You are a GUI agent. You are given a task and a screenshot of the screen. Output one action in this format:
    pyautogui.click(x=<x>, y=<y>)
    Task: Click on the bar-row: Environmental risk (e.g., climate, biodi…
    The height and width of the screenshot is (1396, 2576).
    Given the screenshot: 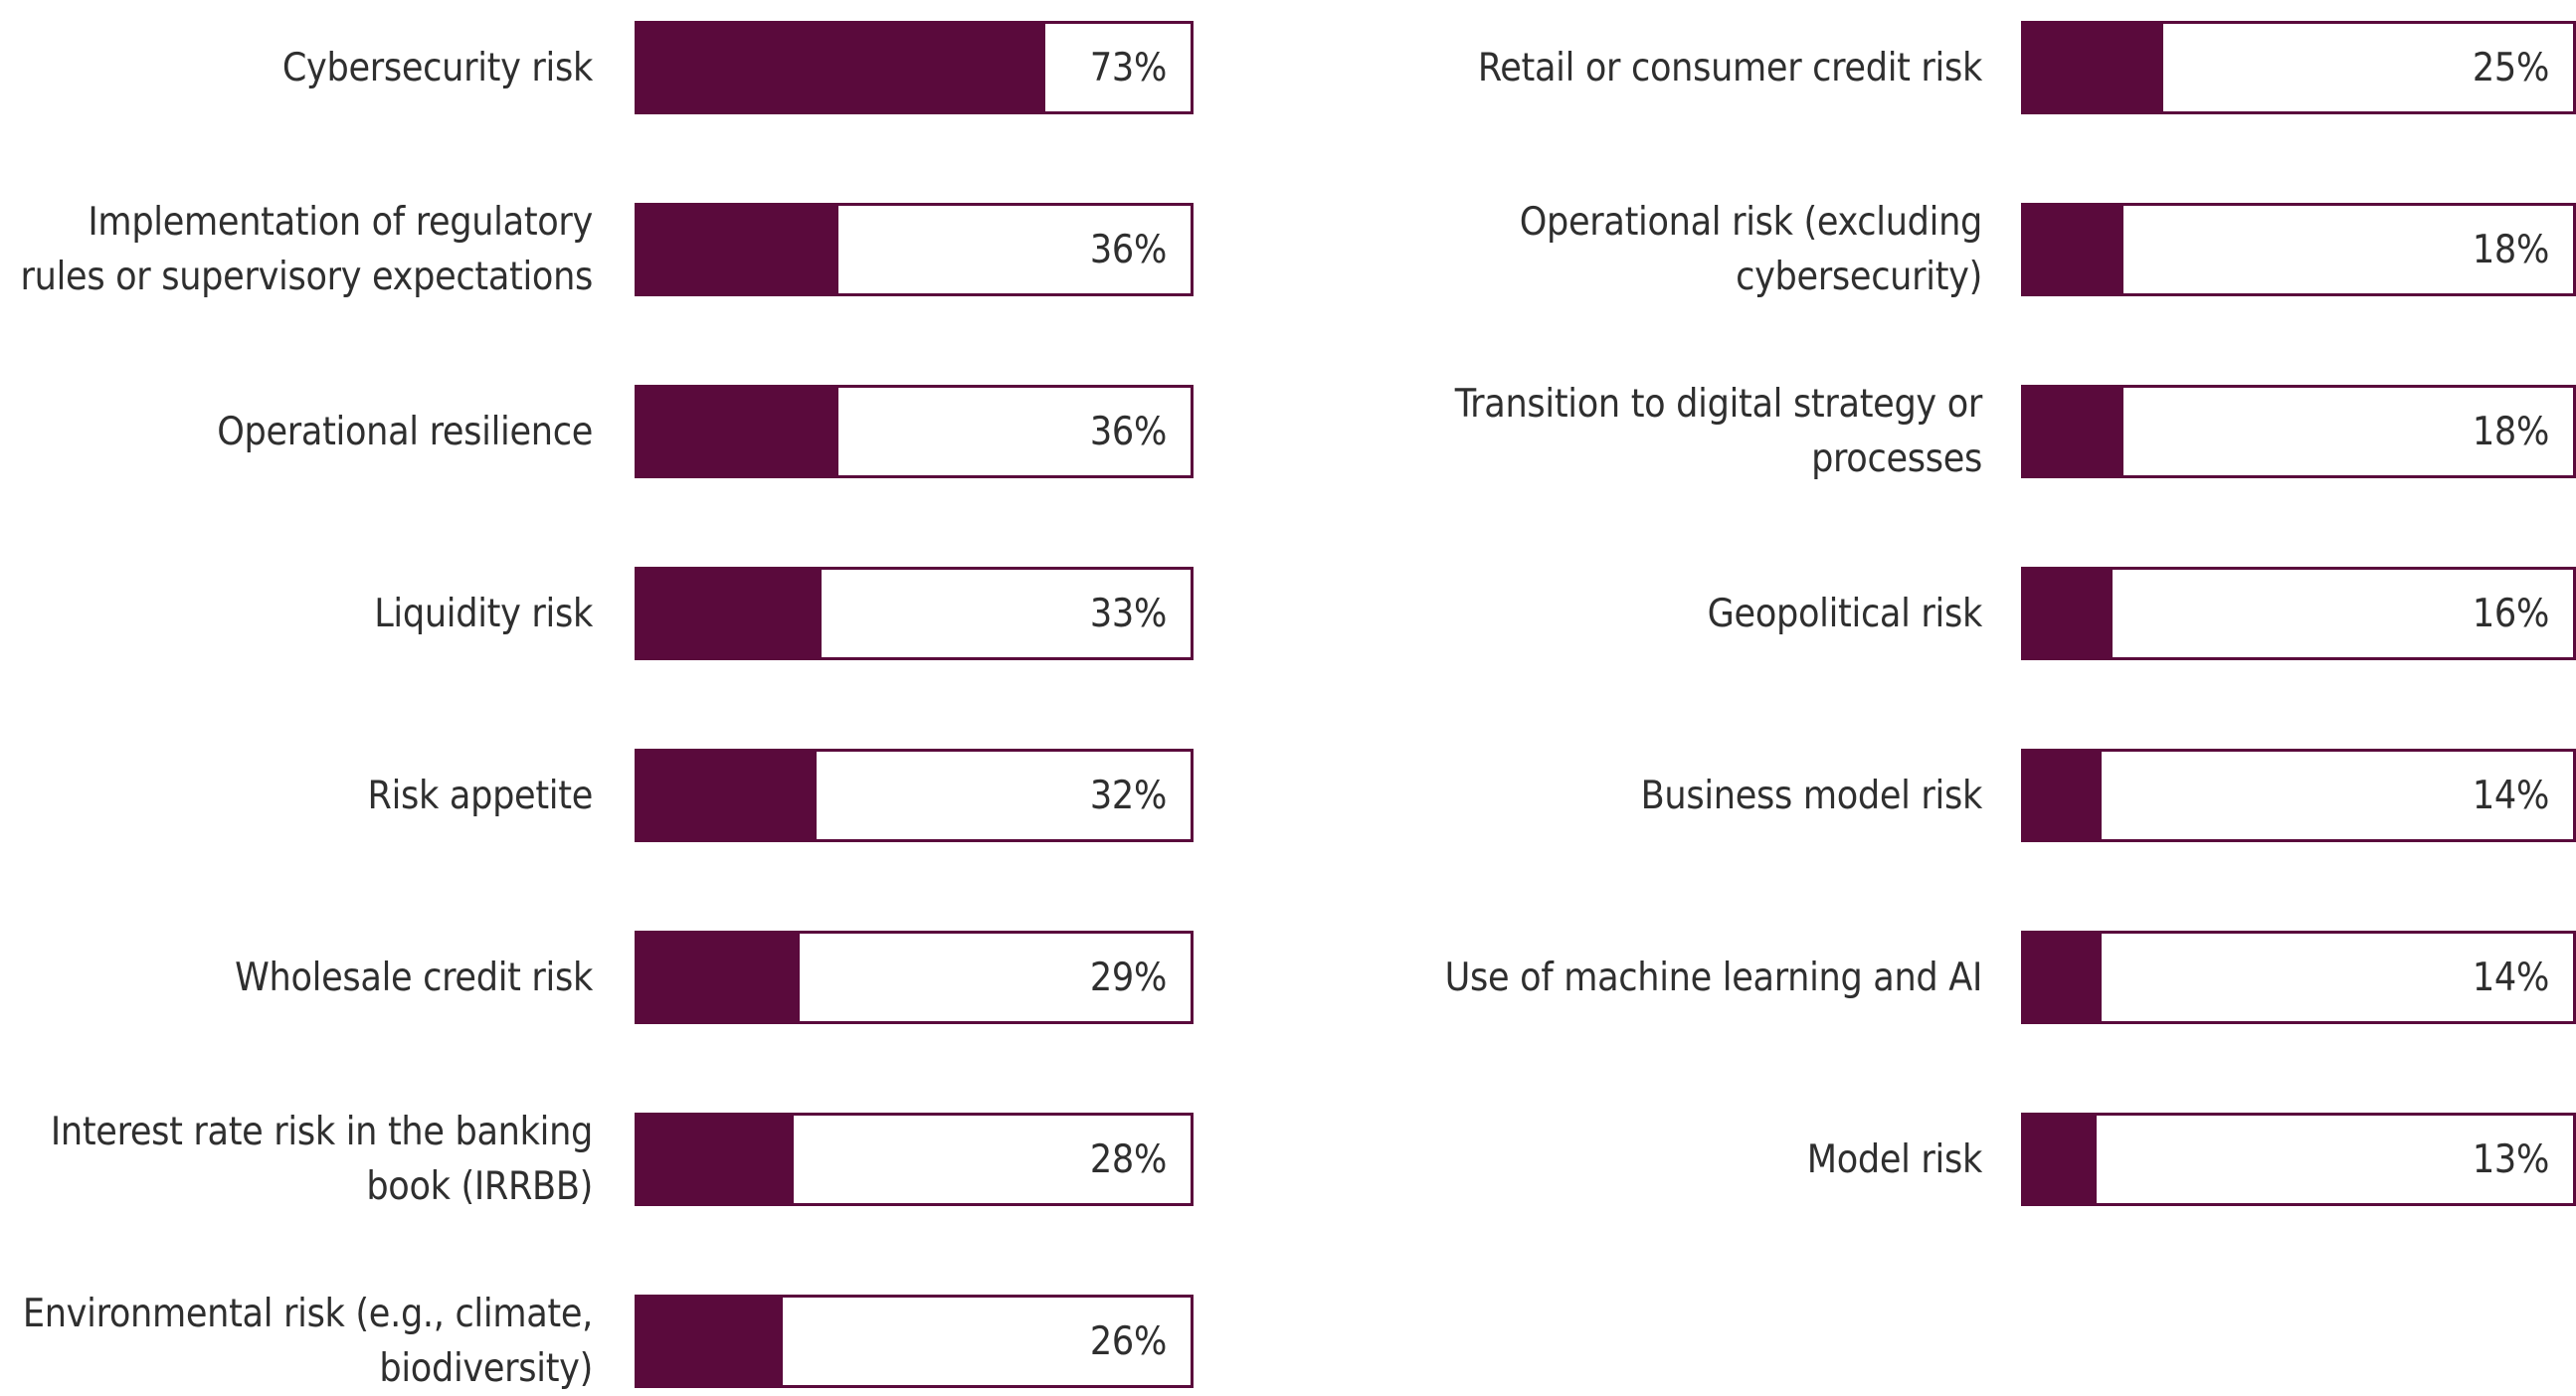 What is the action you would take?
    pyautogui.click(x=597, y=1341)
    